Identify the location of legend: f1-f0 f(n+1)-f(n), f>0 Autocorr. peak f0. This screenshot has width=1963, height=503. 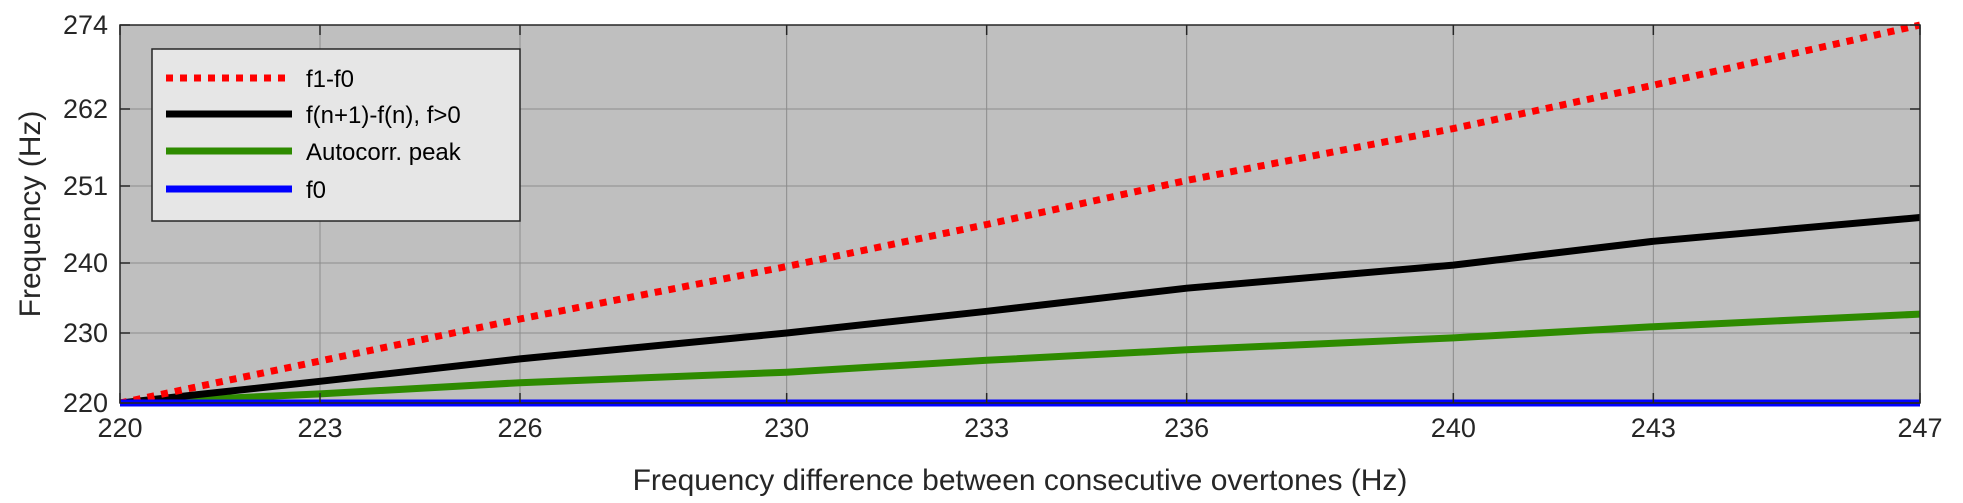
(336, 135).